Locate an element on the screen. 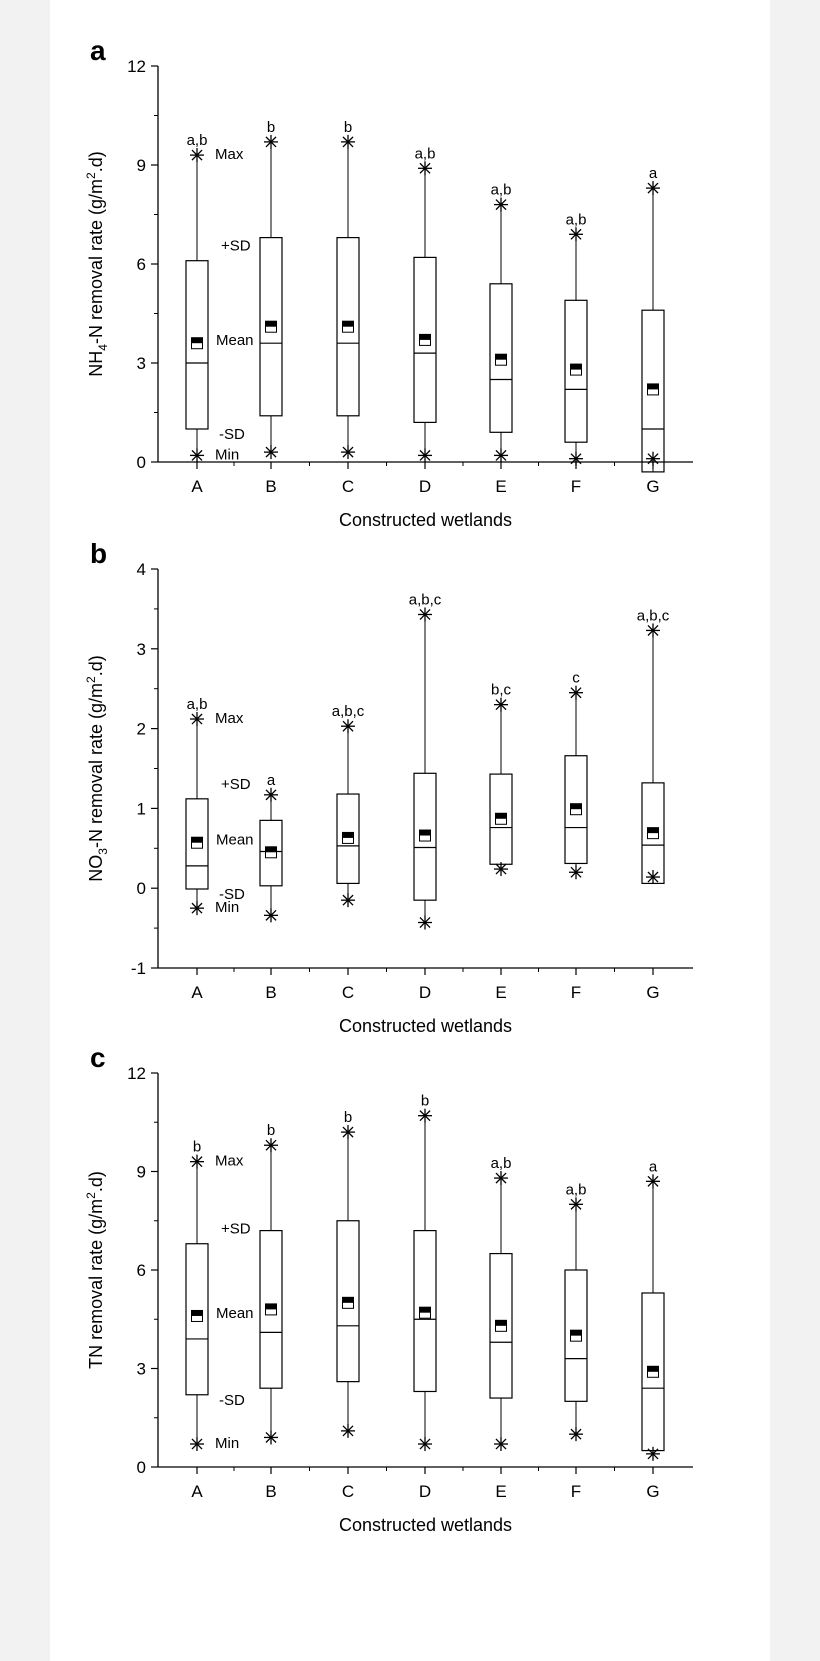  y-axis-label-part: 2 is located at coordinates (91, 175).